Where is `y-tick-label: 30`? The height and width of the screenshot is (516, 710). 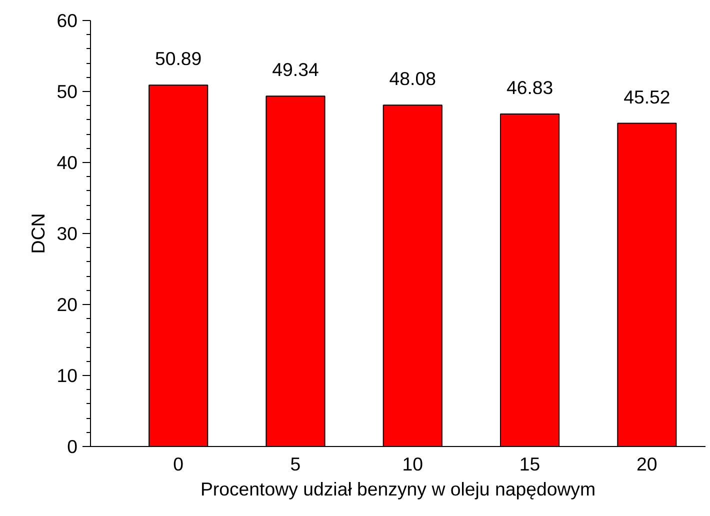 y-tick-label: 30 is located at coordinates (67, 233).